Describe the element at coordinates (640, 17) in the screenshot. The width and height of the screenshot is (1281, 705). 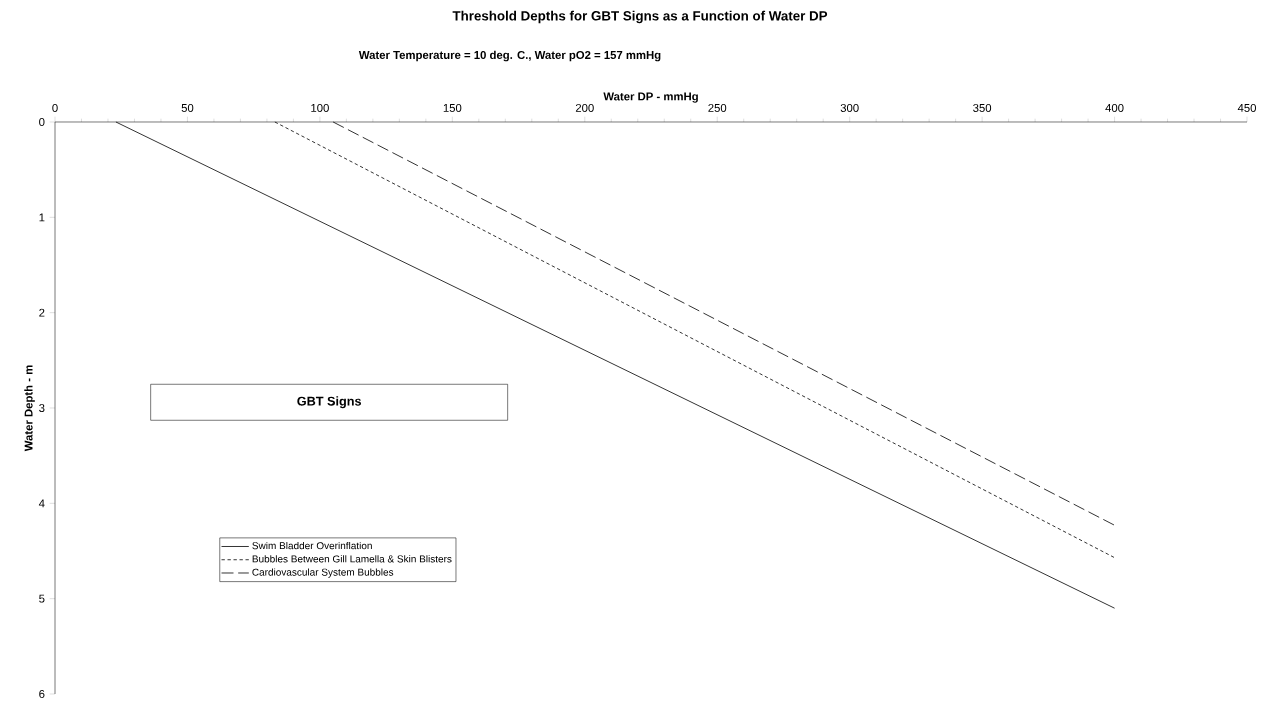
I see `chart-title: Threshold Depths for GBT Signs as a Function of Water DP` at that location.